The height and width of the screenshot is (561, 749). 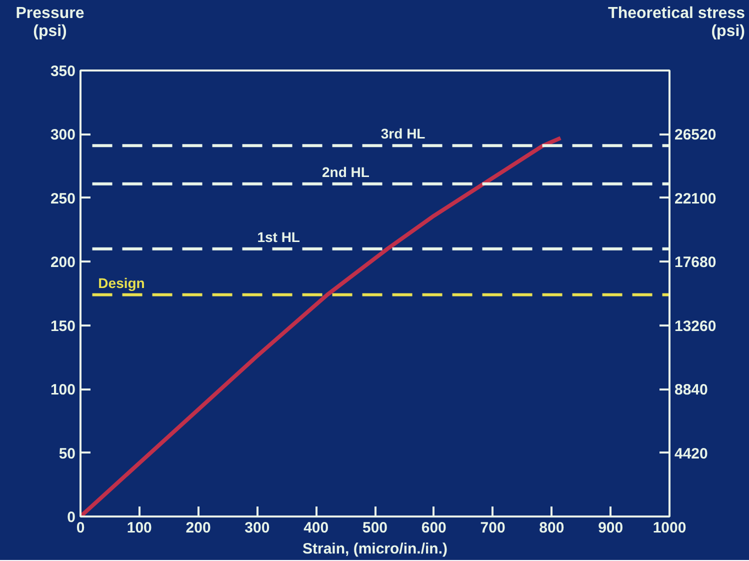 I want to click on ref-line-label: Design, so click(x=121, y=282).